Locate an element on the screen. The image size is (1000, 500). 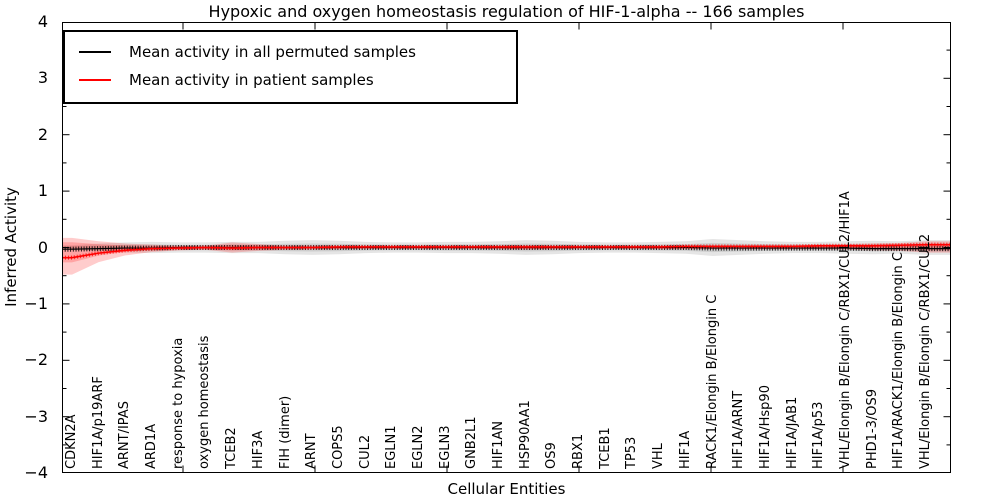
patient-mean-line is located at coordinates (506, 251).